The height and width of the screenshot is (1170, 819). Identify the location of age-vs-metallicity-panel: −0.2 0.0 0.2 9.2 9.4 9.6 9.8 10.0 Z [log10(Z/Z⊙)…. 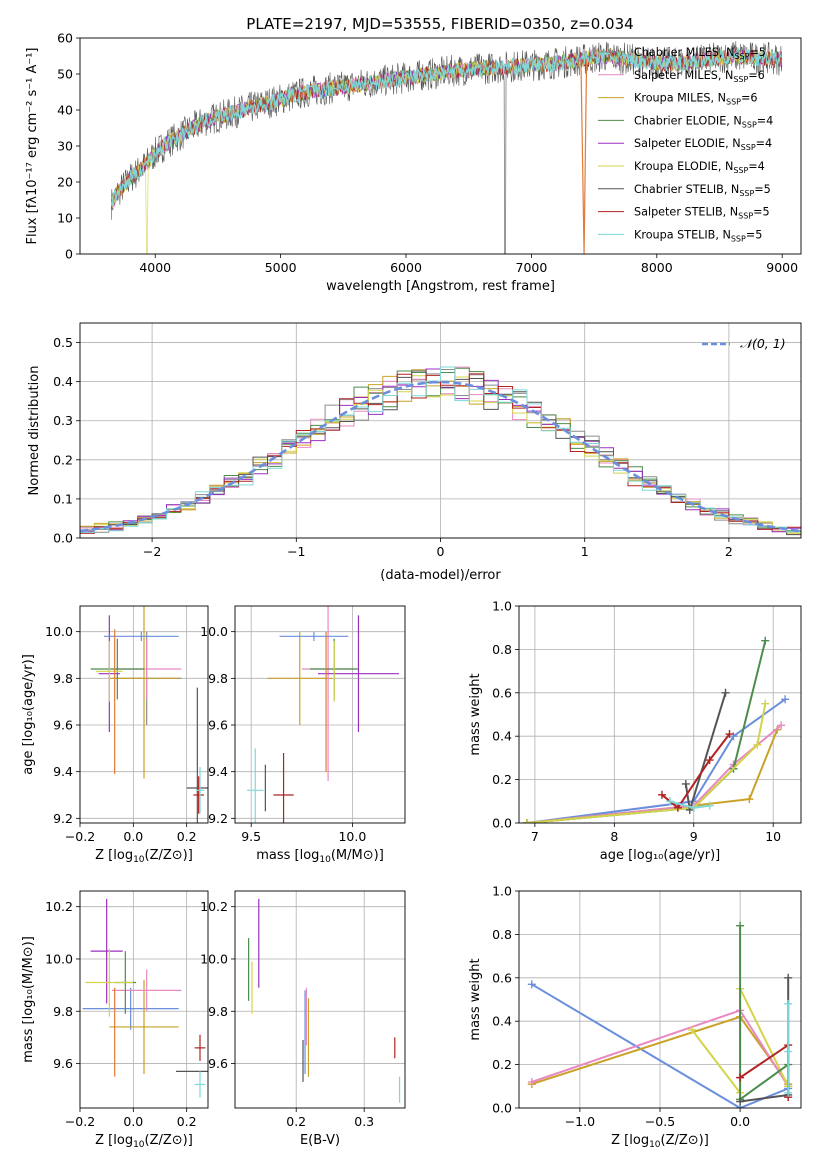
(115, 735).